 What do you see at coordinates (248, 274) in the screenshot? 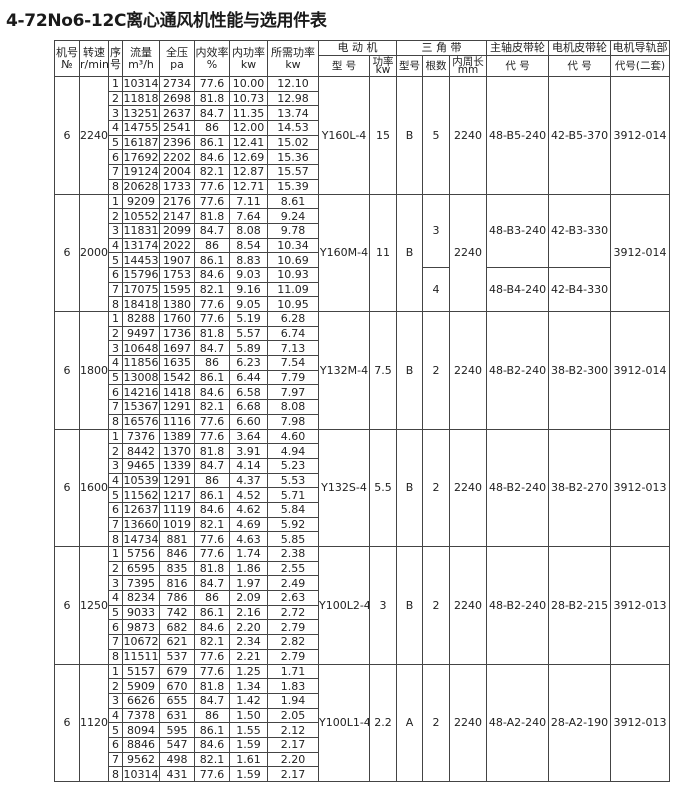
I see `internal-power-cell: 9.03` at bounding box center [248, 274].